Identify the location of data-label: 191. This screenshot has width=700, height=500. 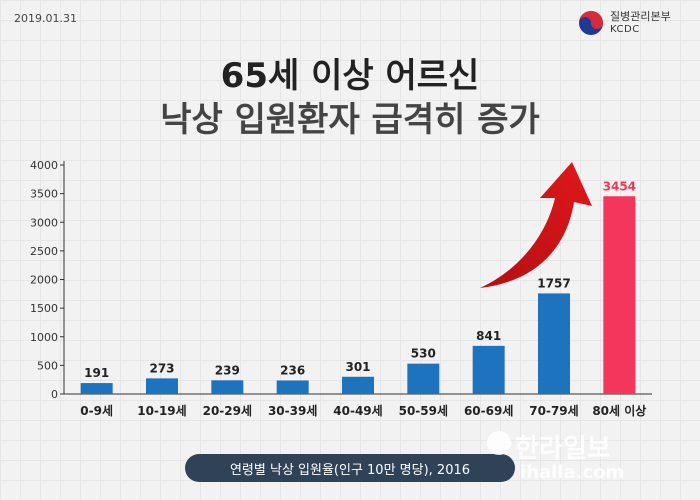
(96, 373).